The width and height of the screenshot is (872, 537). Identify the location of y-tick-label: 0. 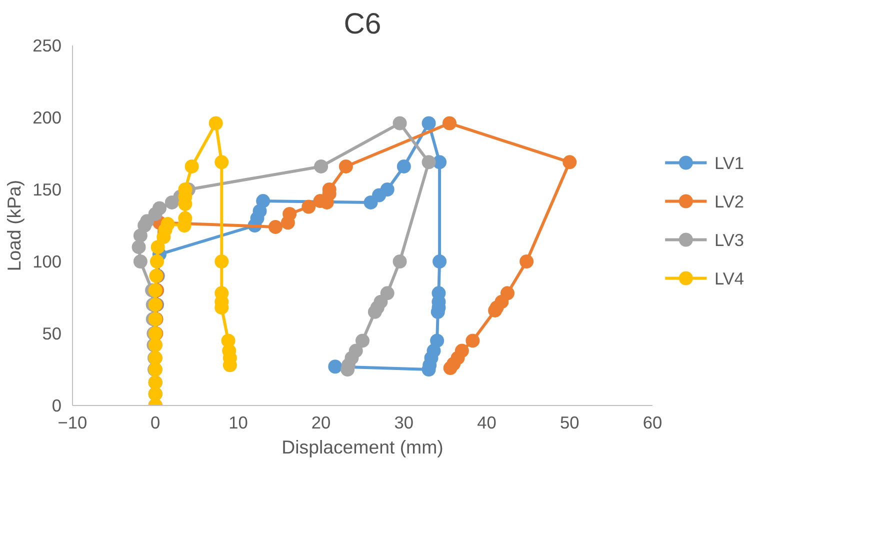
(57, 406).